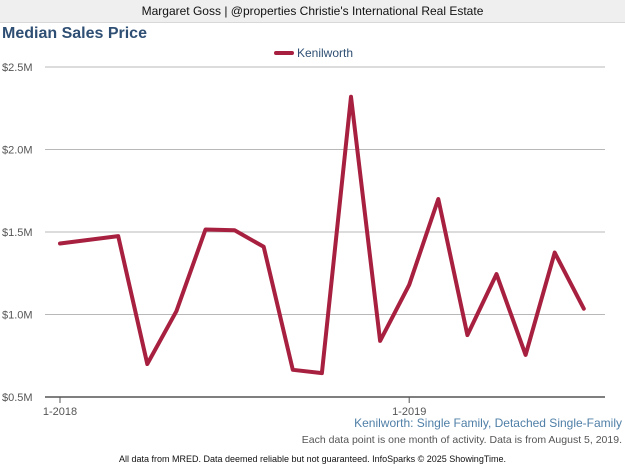 The image size is (625, 470). What do you see at coordinates (409, 412) in the screenshot?
I see `x-tick-label: 1-2019` at bounding box center [409, 412].